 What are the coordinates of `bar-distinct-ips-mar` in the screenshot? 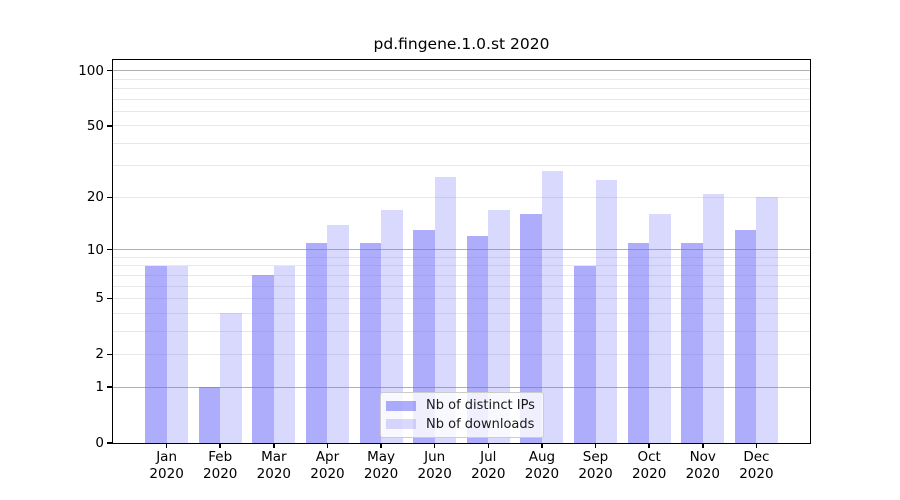 It's located at (263, 359).